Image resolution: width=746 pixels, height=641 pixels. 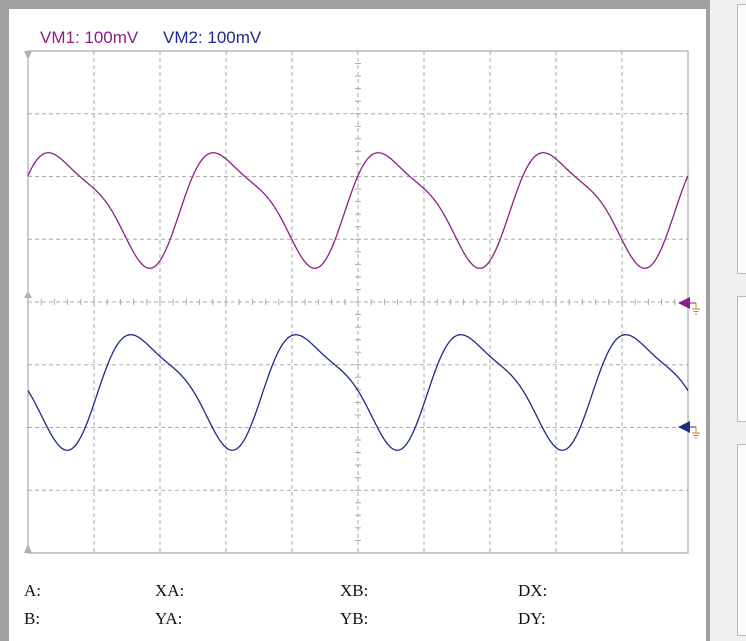 I want to click on channel2-scale-label: VM2: 100mV, so click(x=212, y=37).